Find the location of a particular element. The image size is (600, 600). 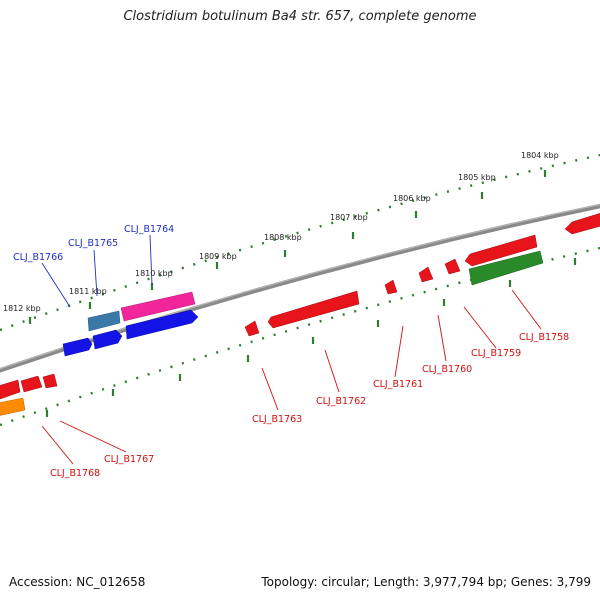

gene-arrow-CLJ_B1763 is located at coordinates (252, 328).